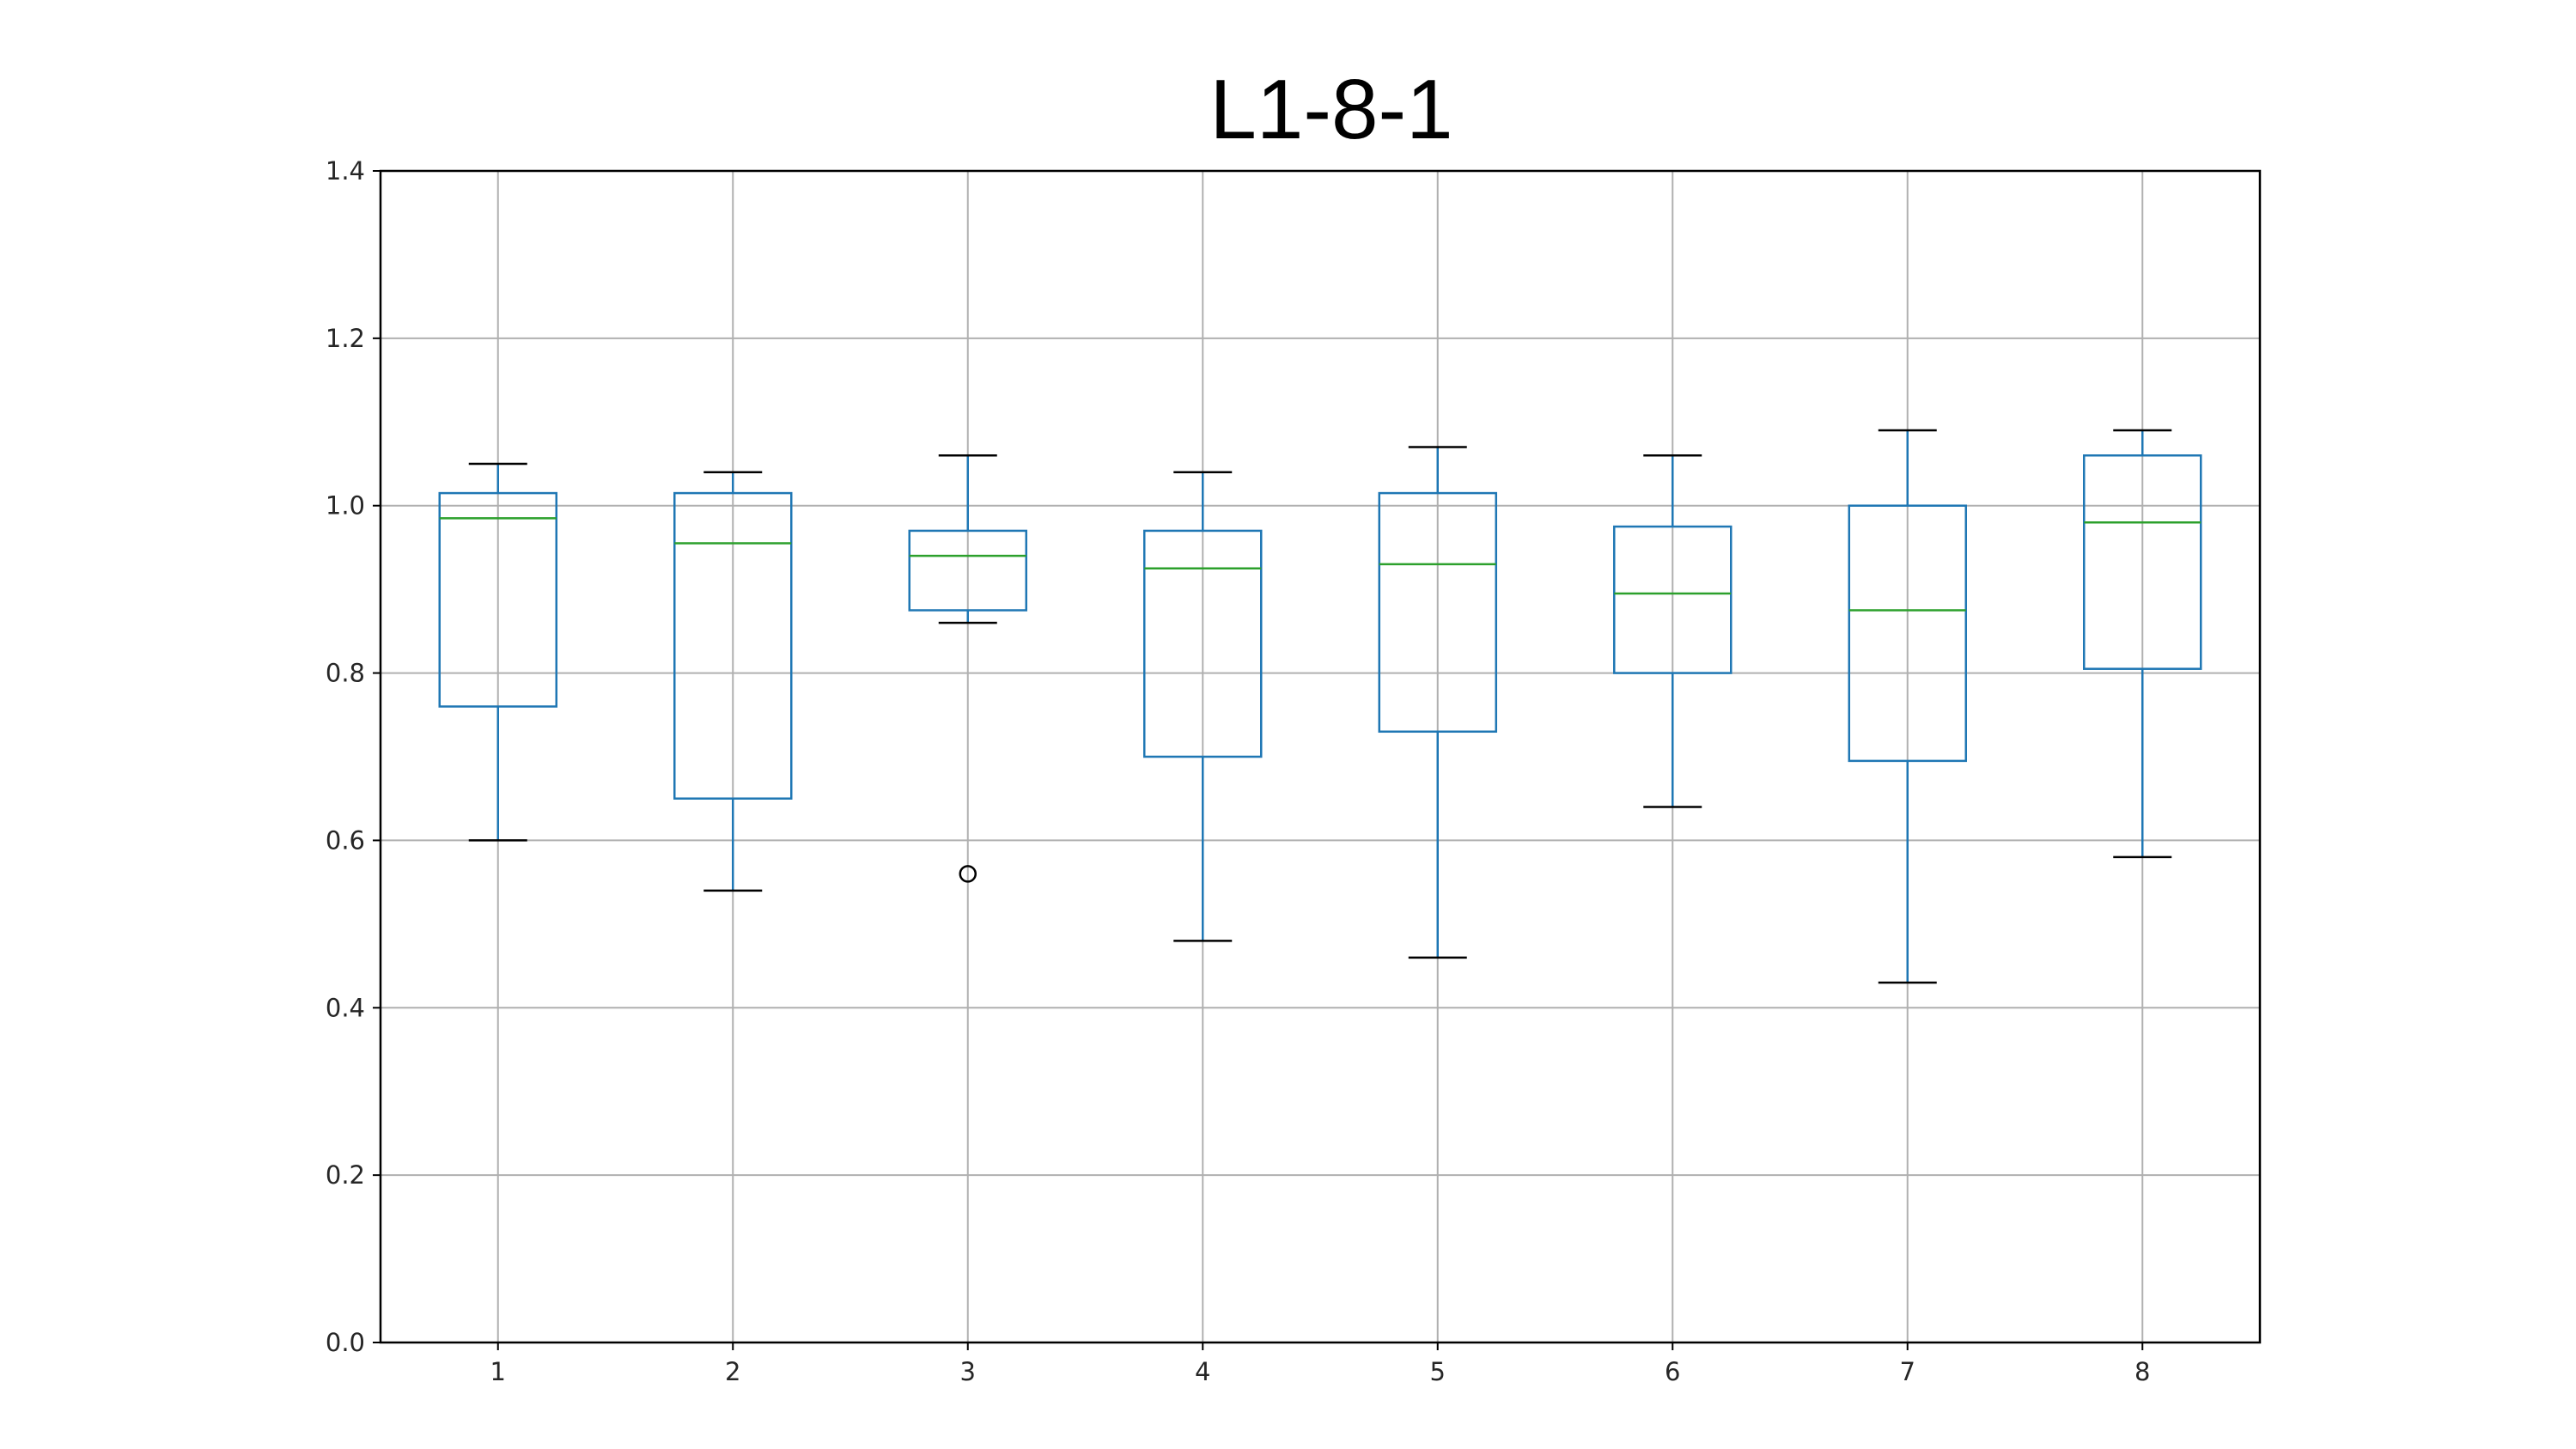  I want to click on y-tick-label: 0.4, so click(345, 1007).